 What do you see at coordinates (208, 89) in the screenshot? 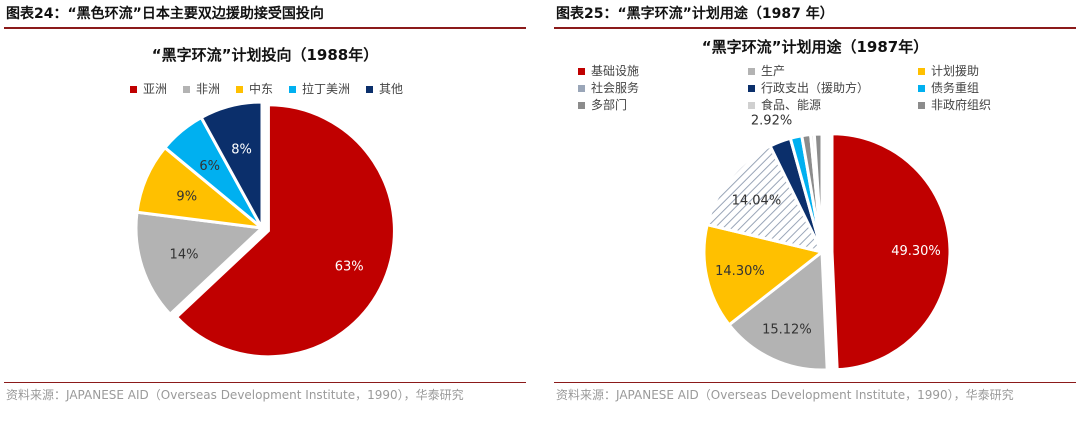
I see `legend-label: 非洲` at bounding box center [208, 89].